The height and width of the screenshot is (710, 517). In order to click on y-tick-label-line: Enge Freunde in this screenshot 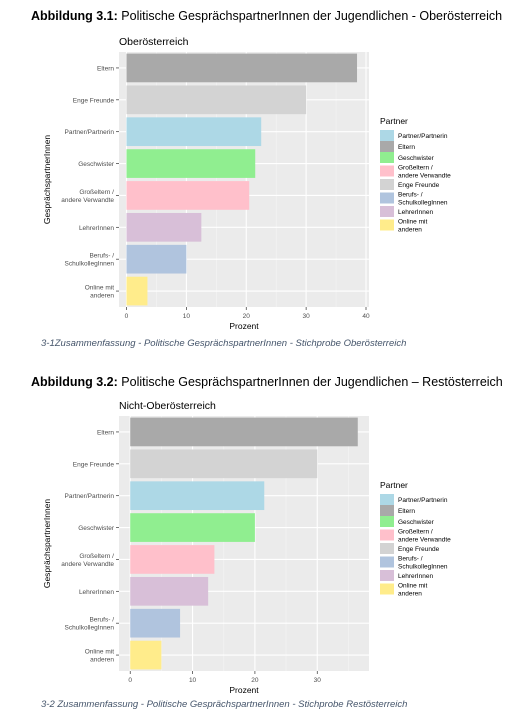, I will do `click(94, 464)`.